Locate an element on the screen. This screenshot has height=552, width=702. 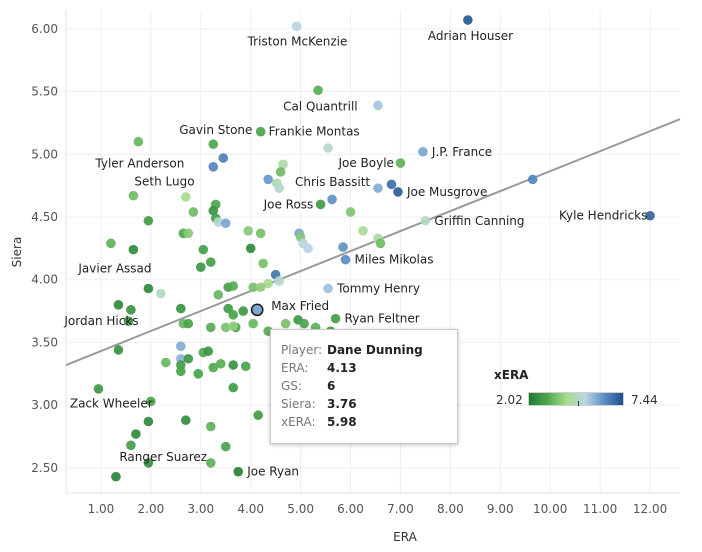
point-label: Tyler Anderson is located at coordinates (139, 164).